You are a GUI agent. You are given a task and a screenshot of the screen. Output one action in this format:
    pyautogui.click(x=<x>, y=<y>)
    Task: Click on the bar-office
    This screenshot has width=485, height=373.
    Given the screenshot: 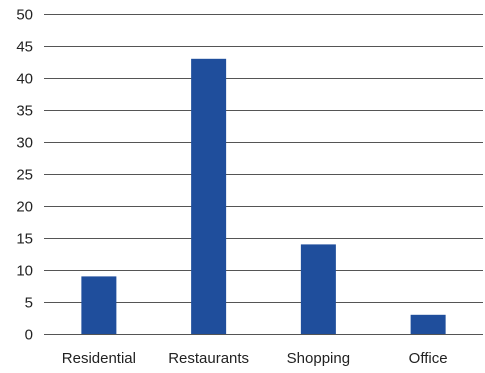 What is the action you would take?
    pyautogui.click(x=428, y=324)
    